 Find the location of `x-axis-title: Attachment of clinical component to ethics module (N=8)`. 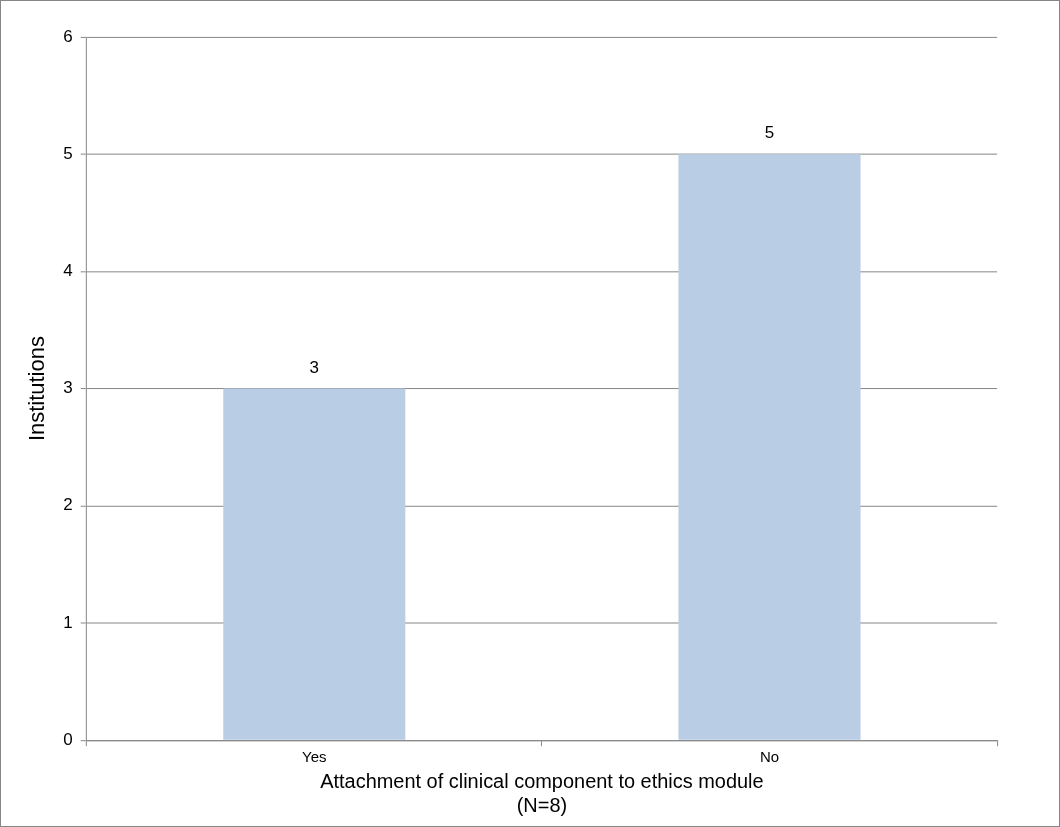

x-axis-title: Attachment of clinical component to ethics module (N=8) is located at coordinates (542, 792).